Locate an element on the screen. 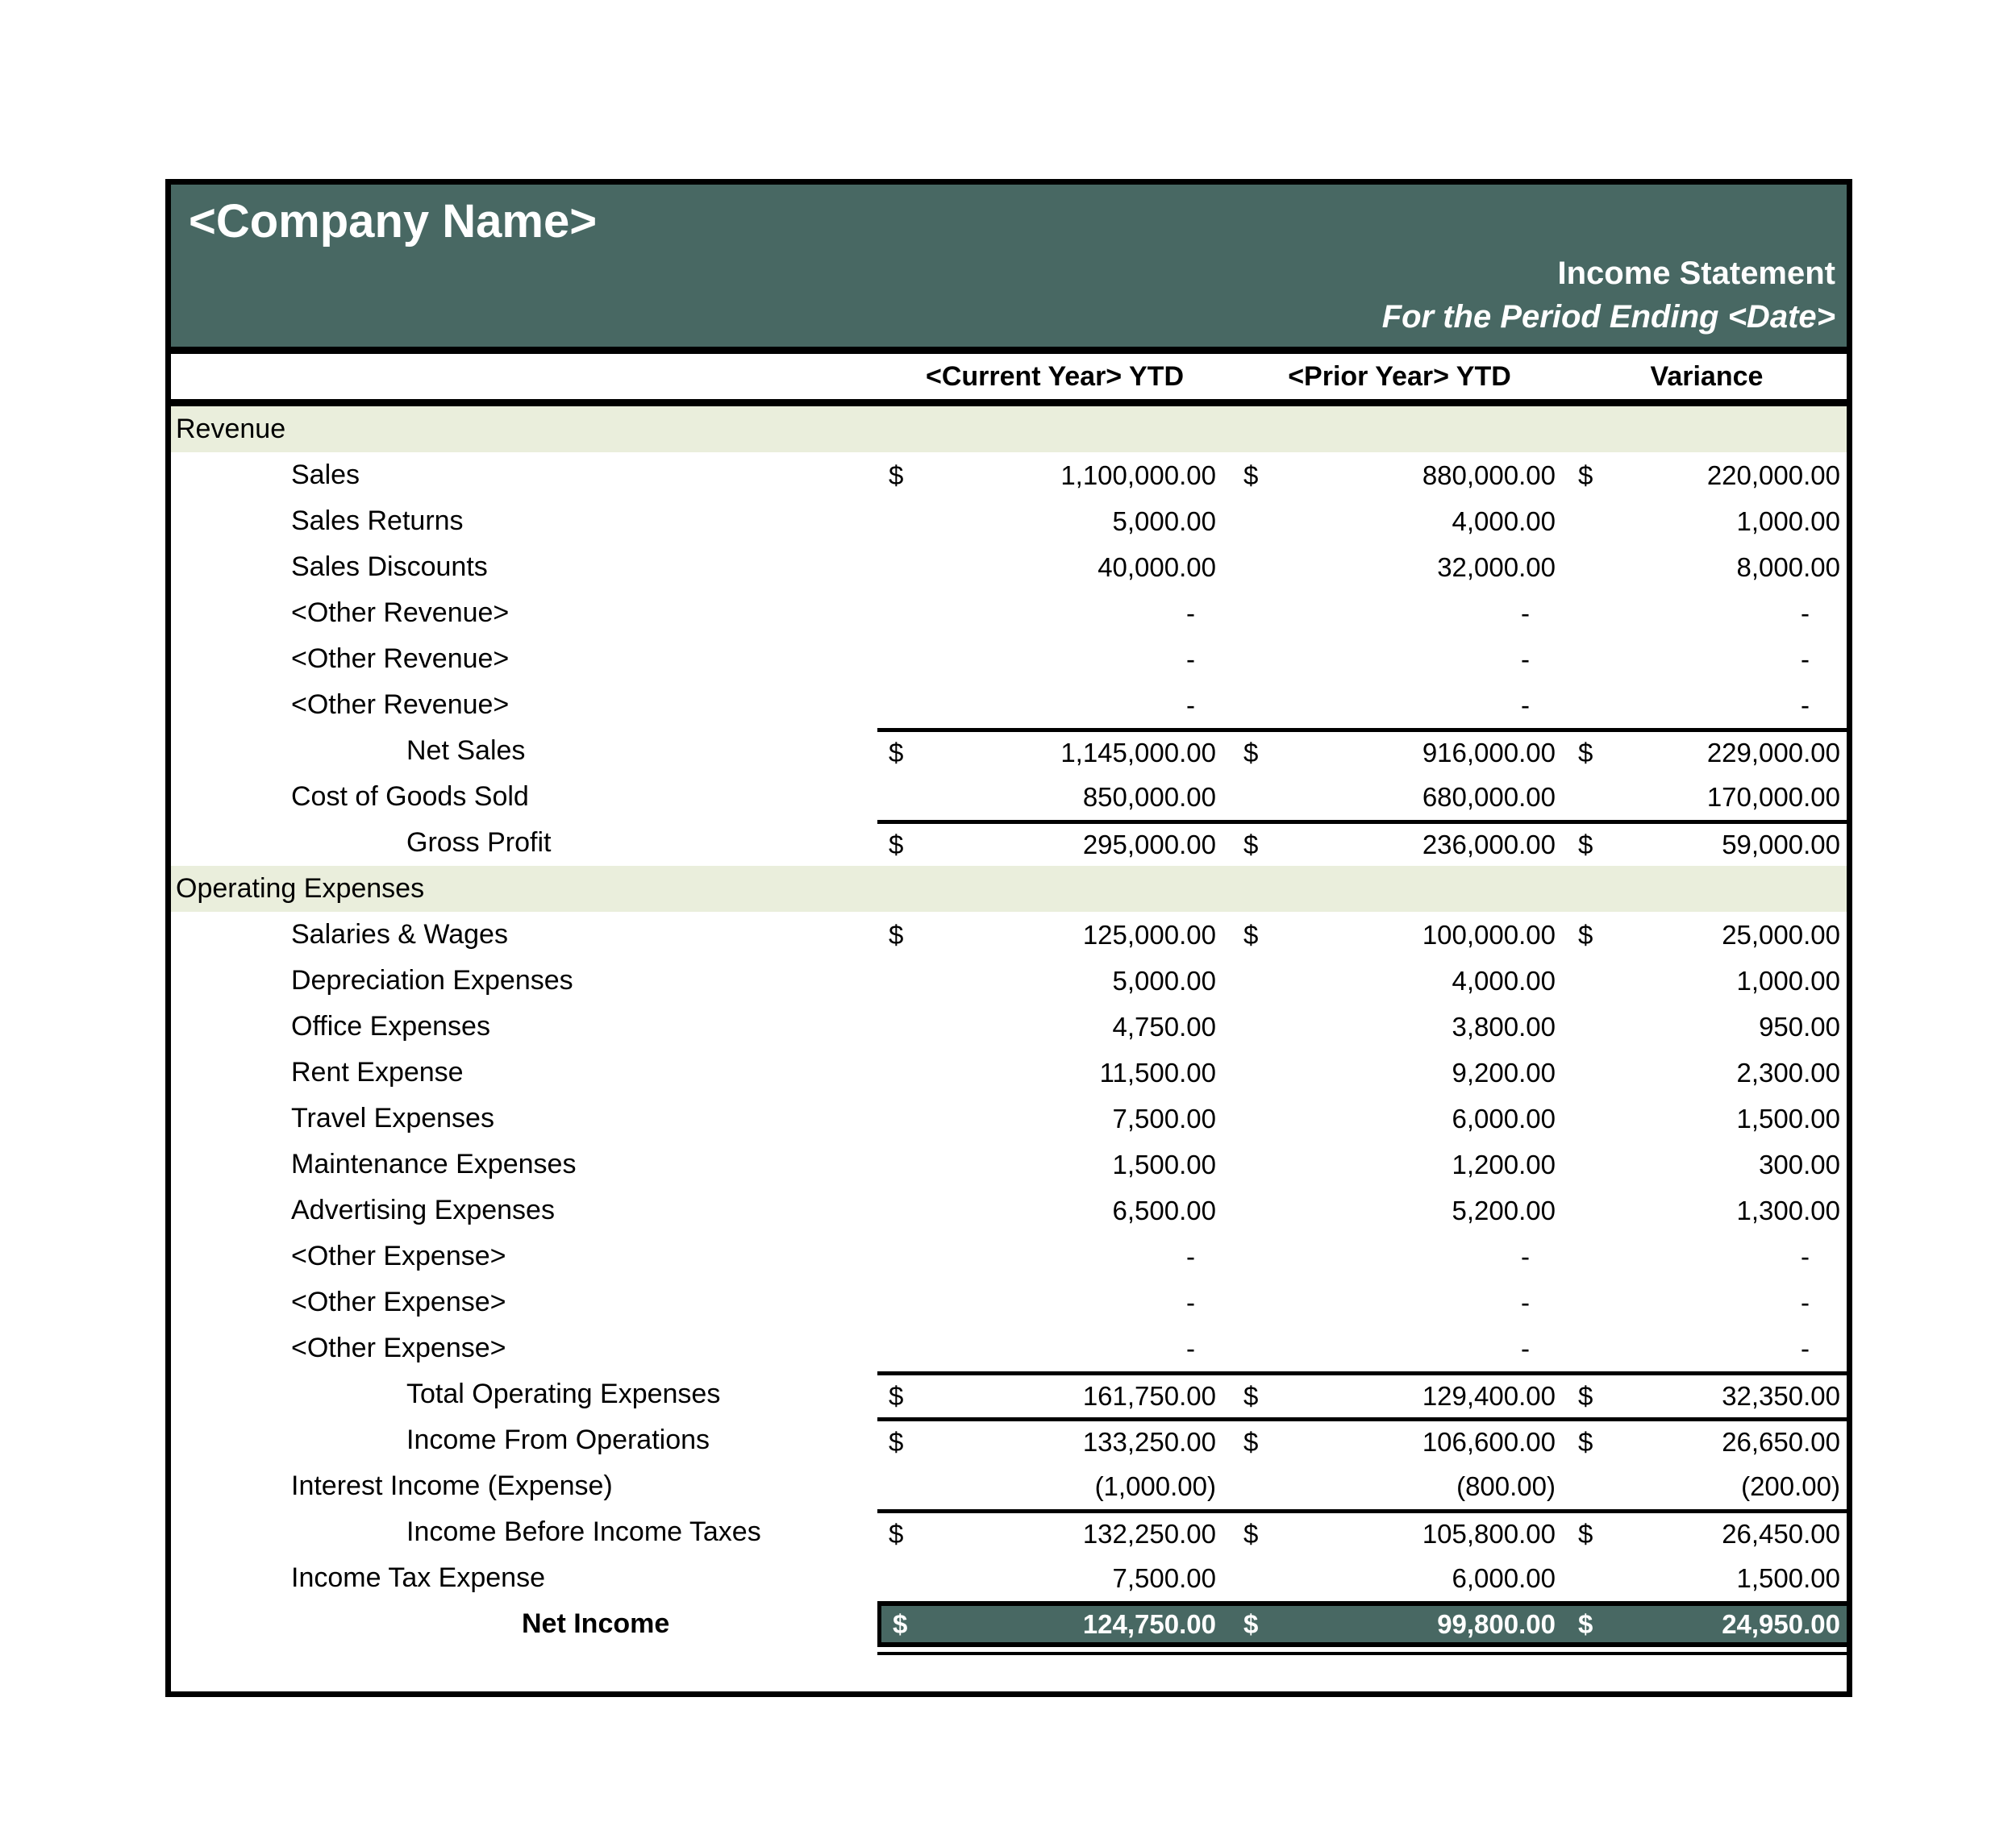 Image resolution: width=2016 pixels, height=1847 pixels. amount-current-year: 1,145,000.00 is located at coordinates (1138, 753).